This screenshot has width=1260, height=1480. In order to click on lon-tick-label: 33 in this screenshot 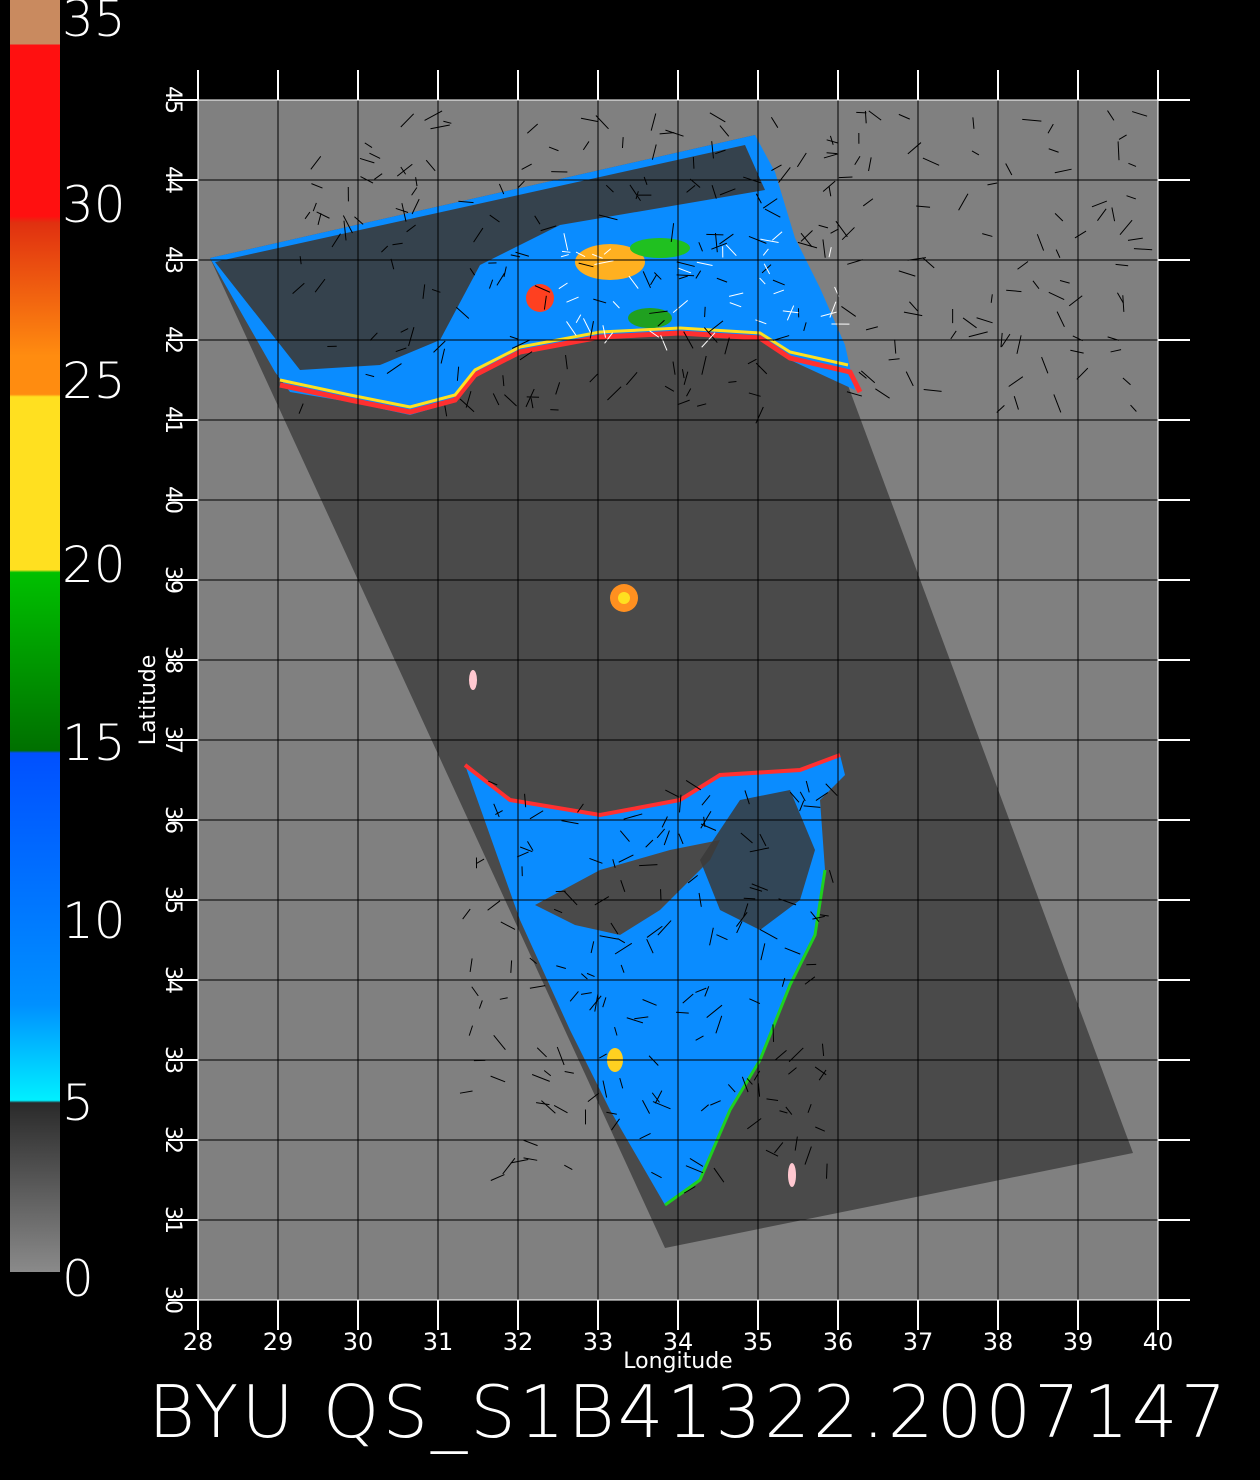, I will do `click(598, 1342)`.